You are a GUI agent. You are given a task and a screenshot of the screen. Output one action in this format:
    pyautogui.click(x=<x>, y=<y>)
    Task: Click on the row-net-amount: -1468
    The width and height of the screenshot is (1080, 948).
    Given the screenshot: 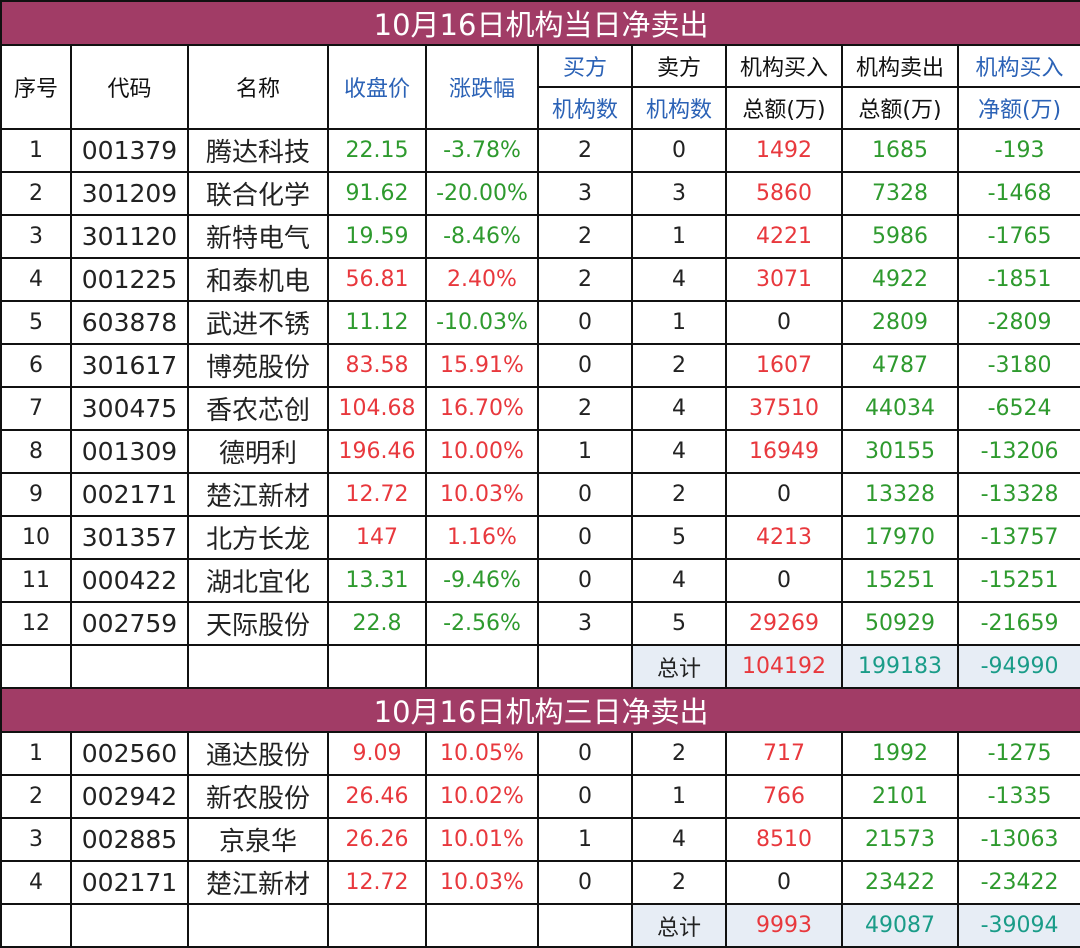 What is the action you would take?
    pyautogui.click(x=1018, y=193)
    